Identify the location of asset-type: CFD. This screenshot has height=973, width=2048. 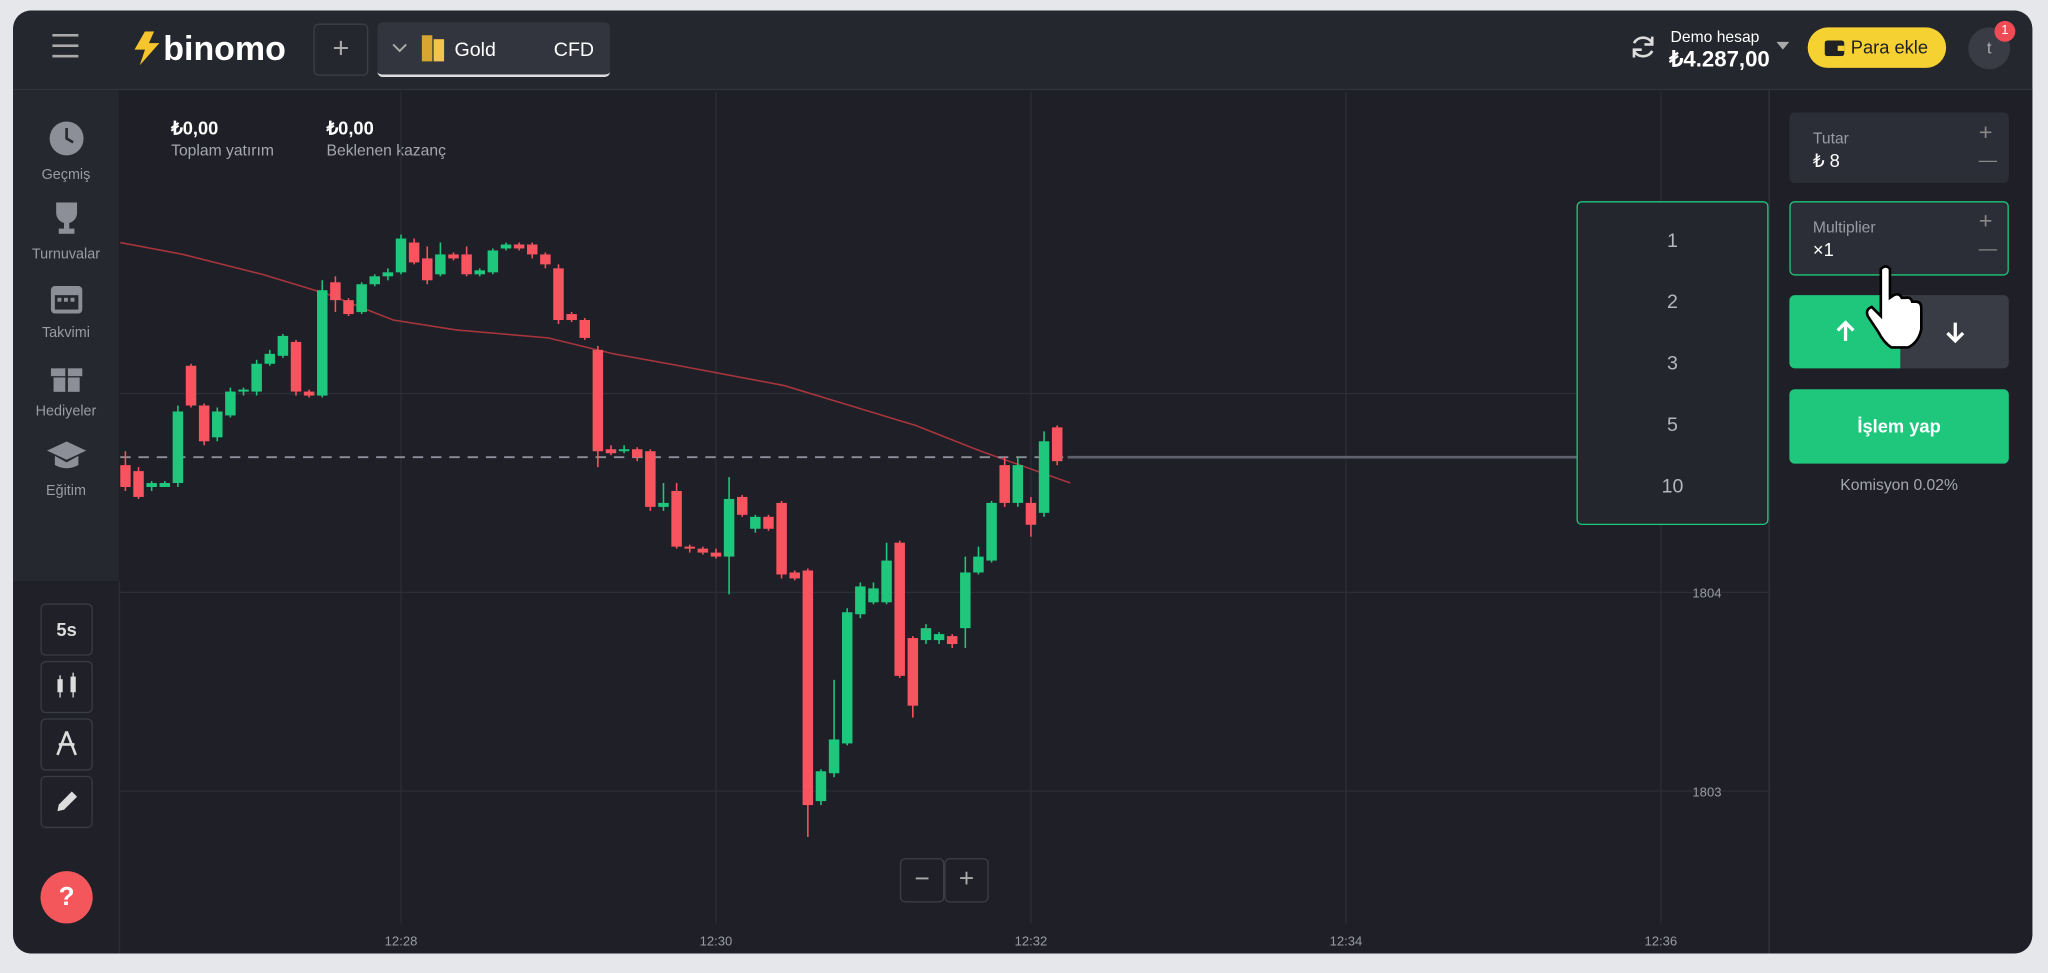
(574, 50).